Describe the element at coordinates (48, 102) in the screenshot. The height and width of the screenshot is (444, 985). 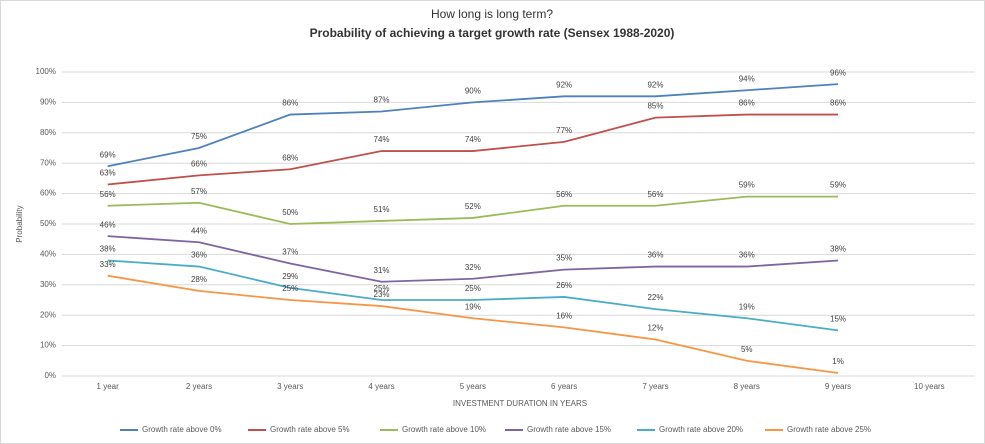
I see `y-tick-label: 90%` at that location.